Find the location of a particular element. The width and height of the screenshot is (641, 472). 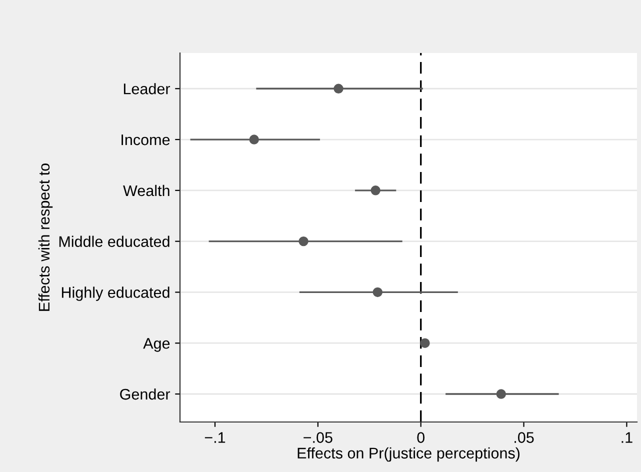

y-tick-label: Gender is located at coordinates (145, 394).